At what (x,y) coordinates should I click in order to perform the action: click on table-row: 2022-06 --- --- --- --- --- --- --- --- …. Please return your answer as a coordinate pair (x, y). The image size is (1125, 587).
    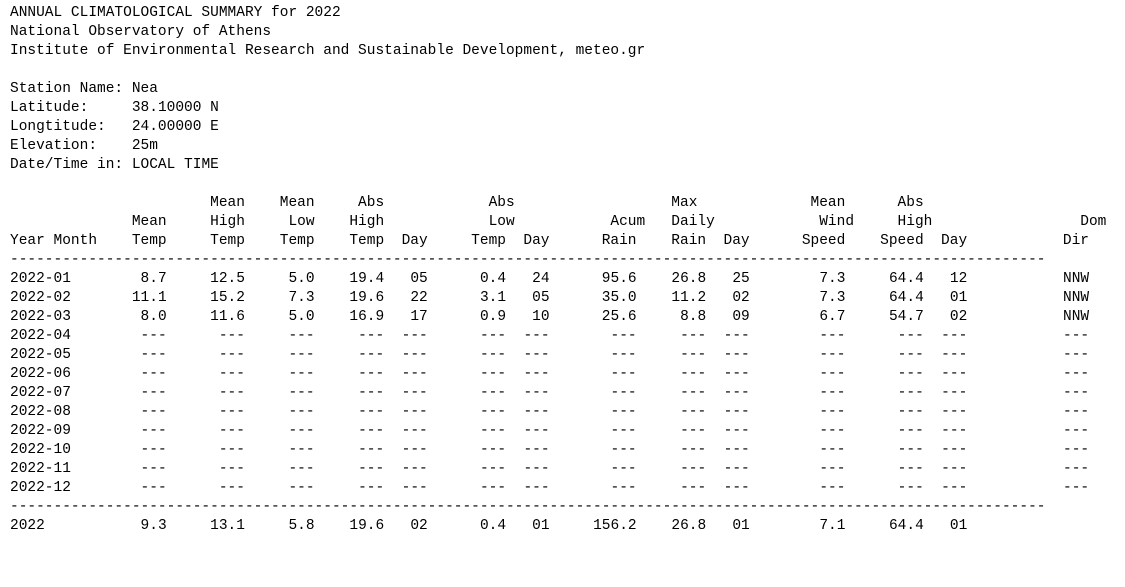
    Looking at the image, I should click on (549, 374).